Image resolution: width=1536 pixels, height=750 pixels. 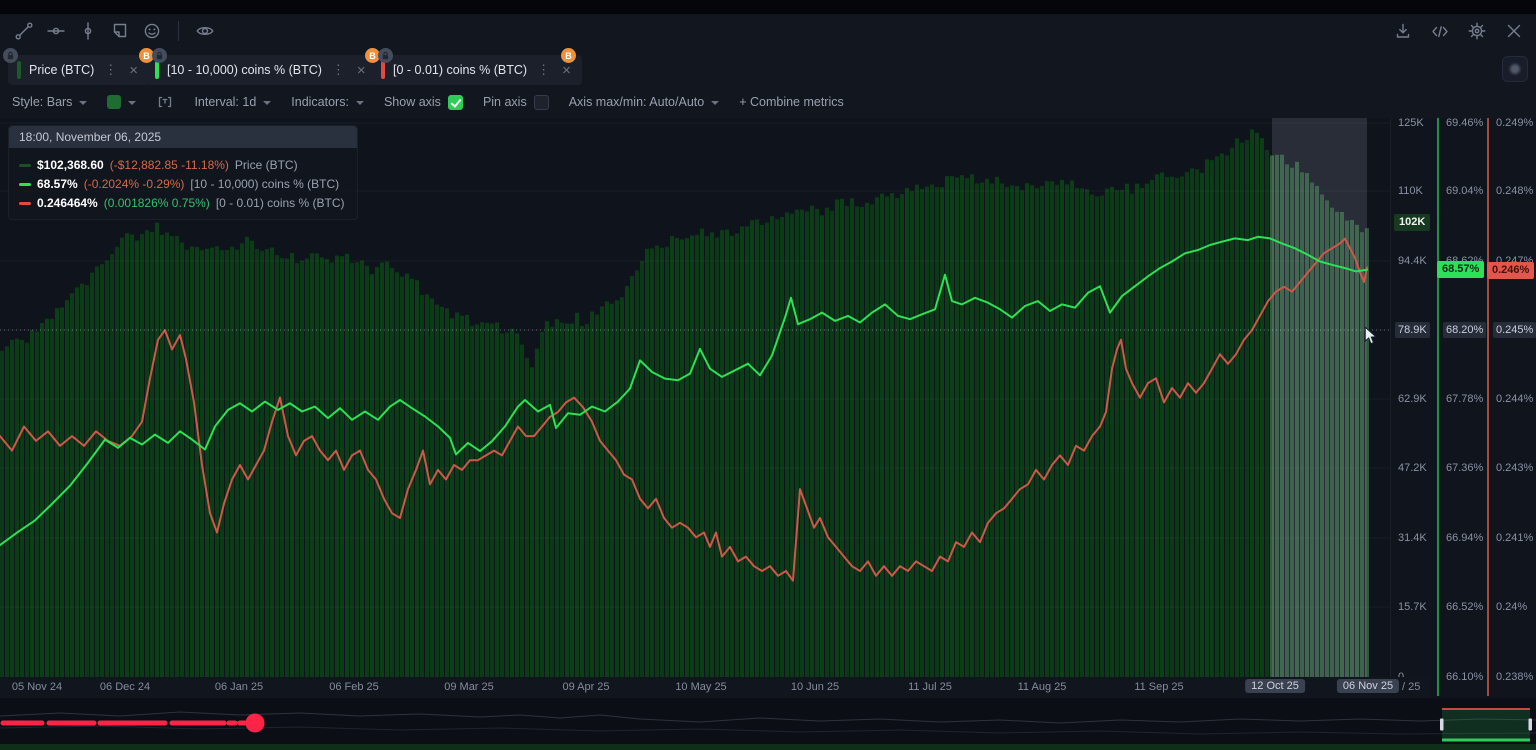 I want to click on tooltip-change: (-$12,882.85 -11.18%), so click(x=169, y=165).